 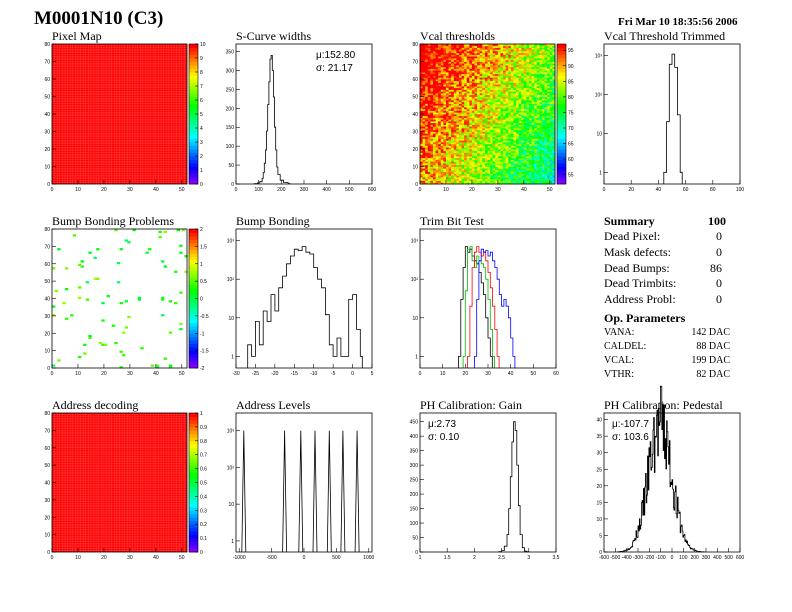 What do you see at coordinates (201, 115) in the screenshot?
I see `pixel-map-palette-tick-label: 5` at bounding box center [201, 115].